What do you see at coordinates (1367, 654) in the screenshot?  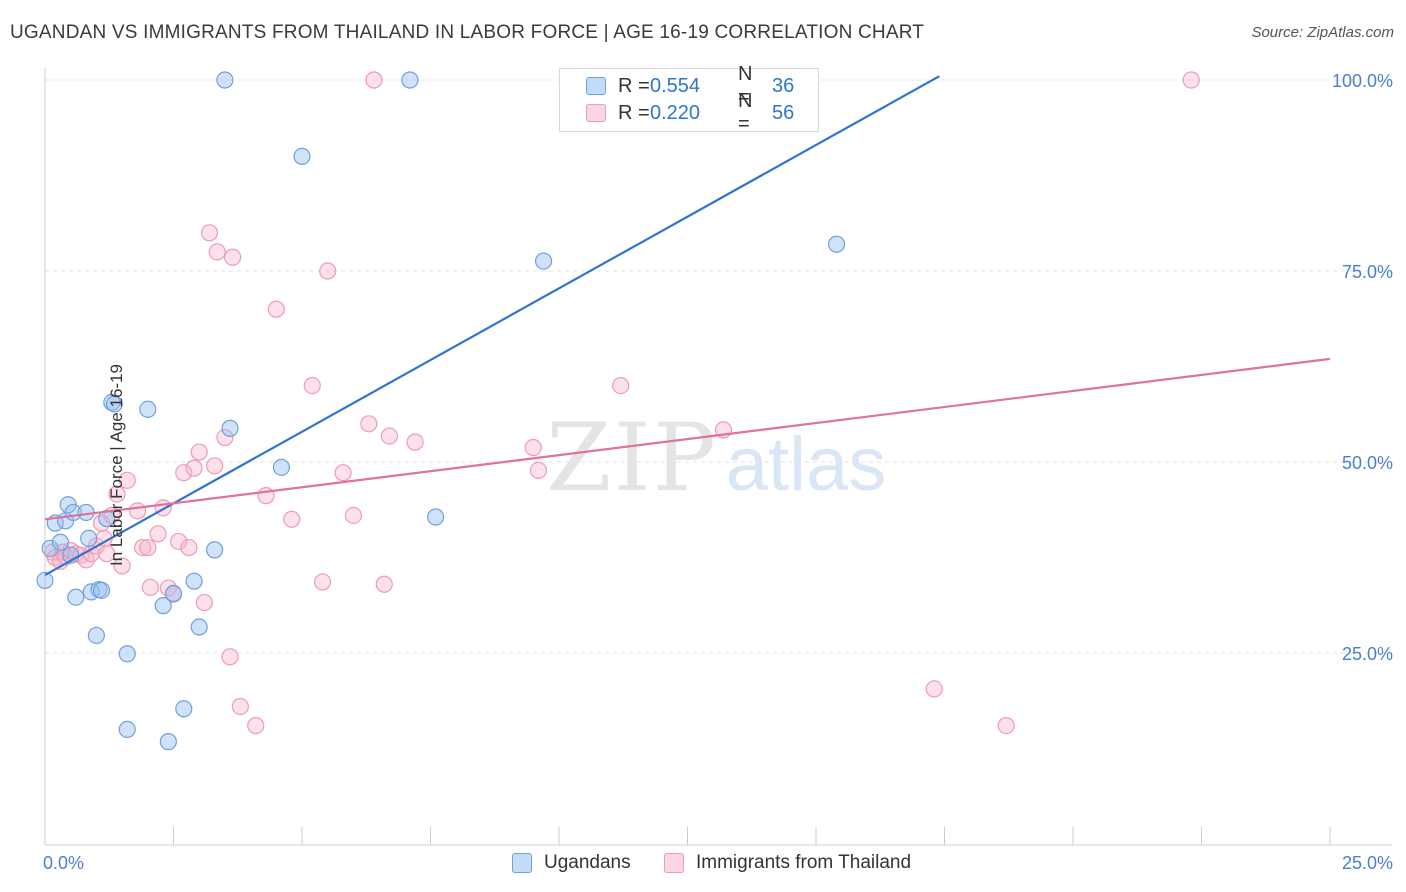 I see `y-tick-label: 25.0%` at bounding box center [1367, 654].